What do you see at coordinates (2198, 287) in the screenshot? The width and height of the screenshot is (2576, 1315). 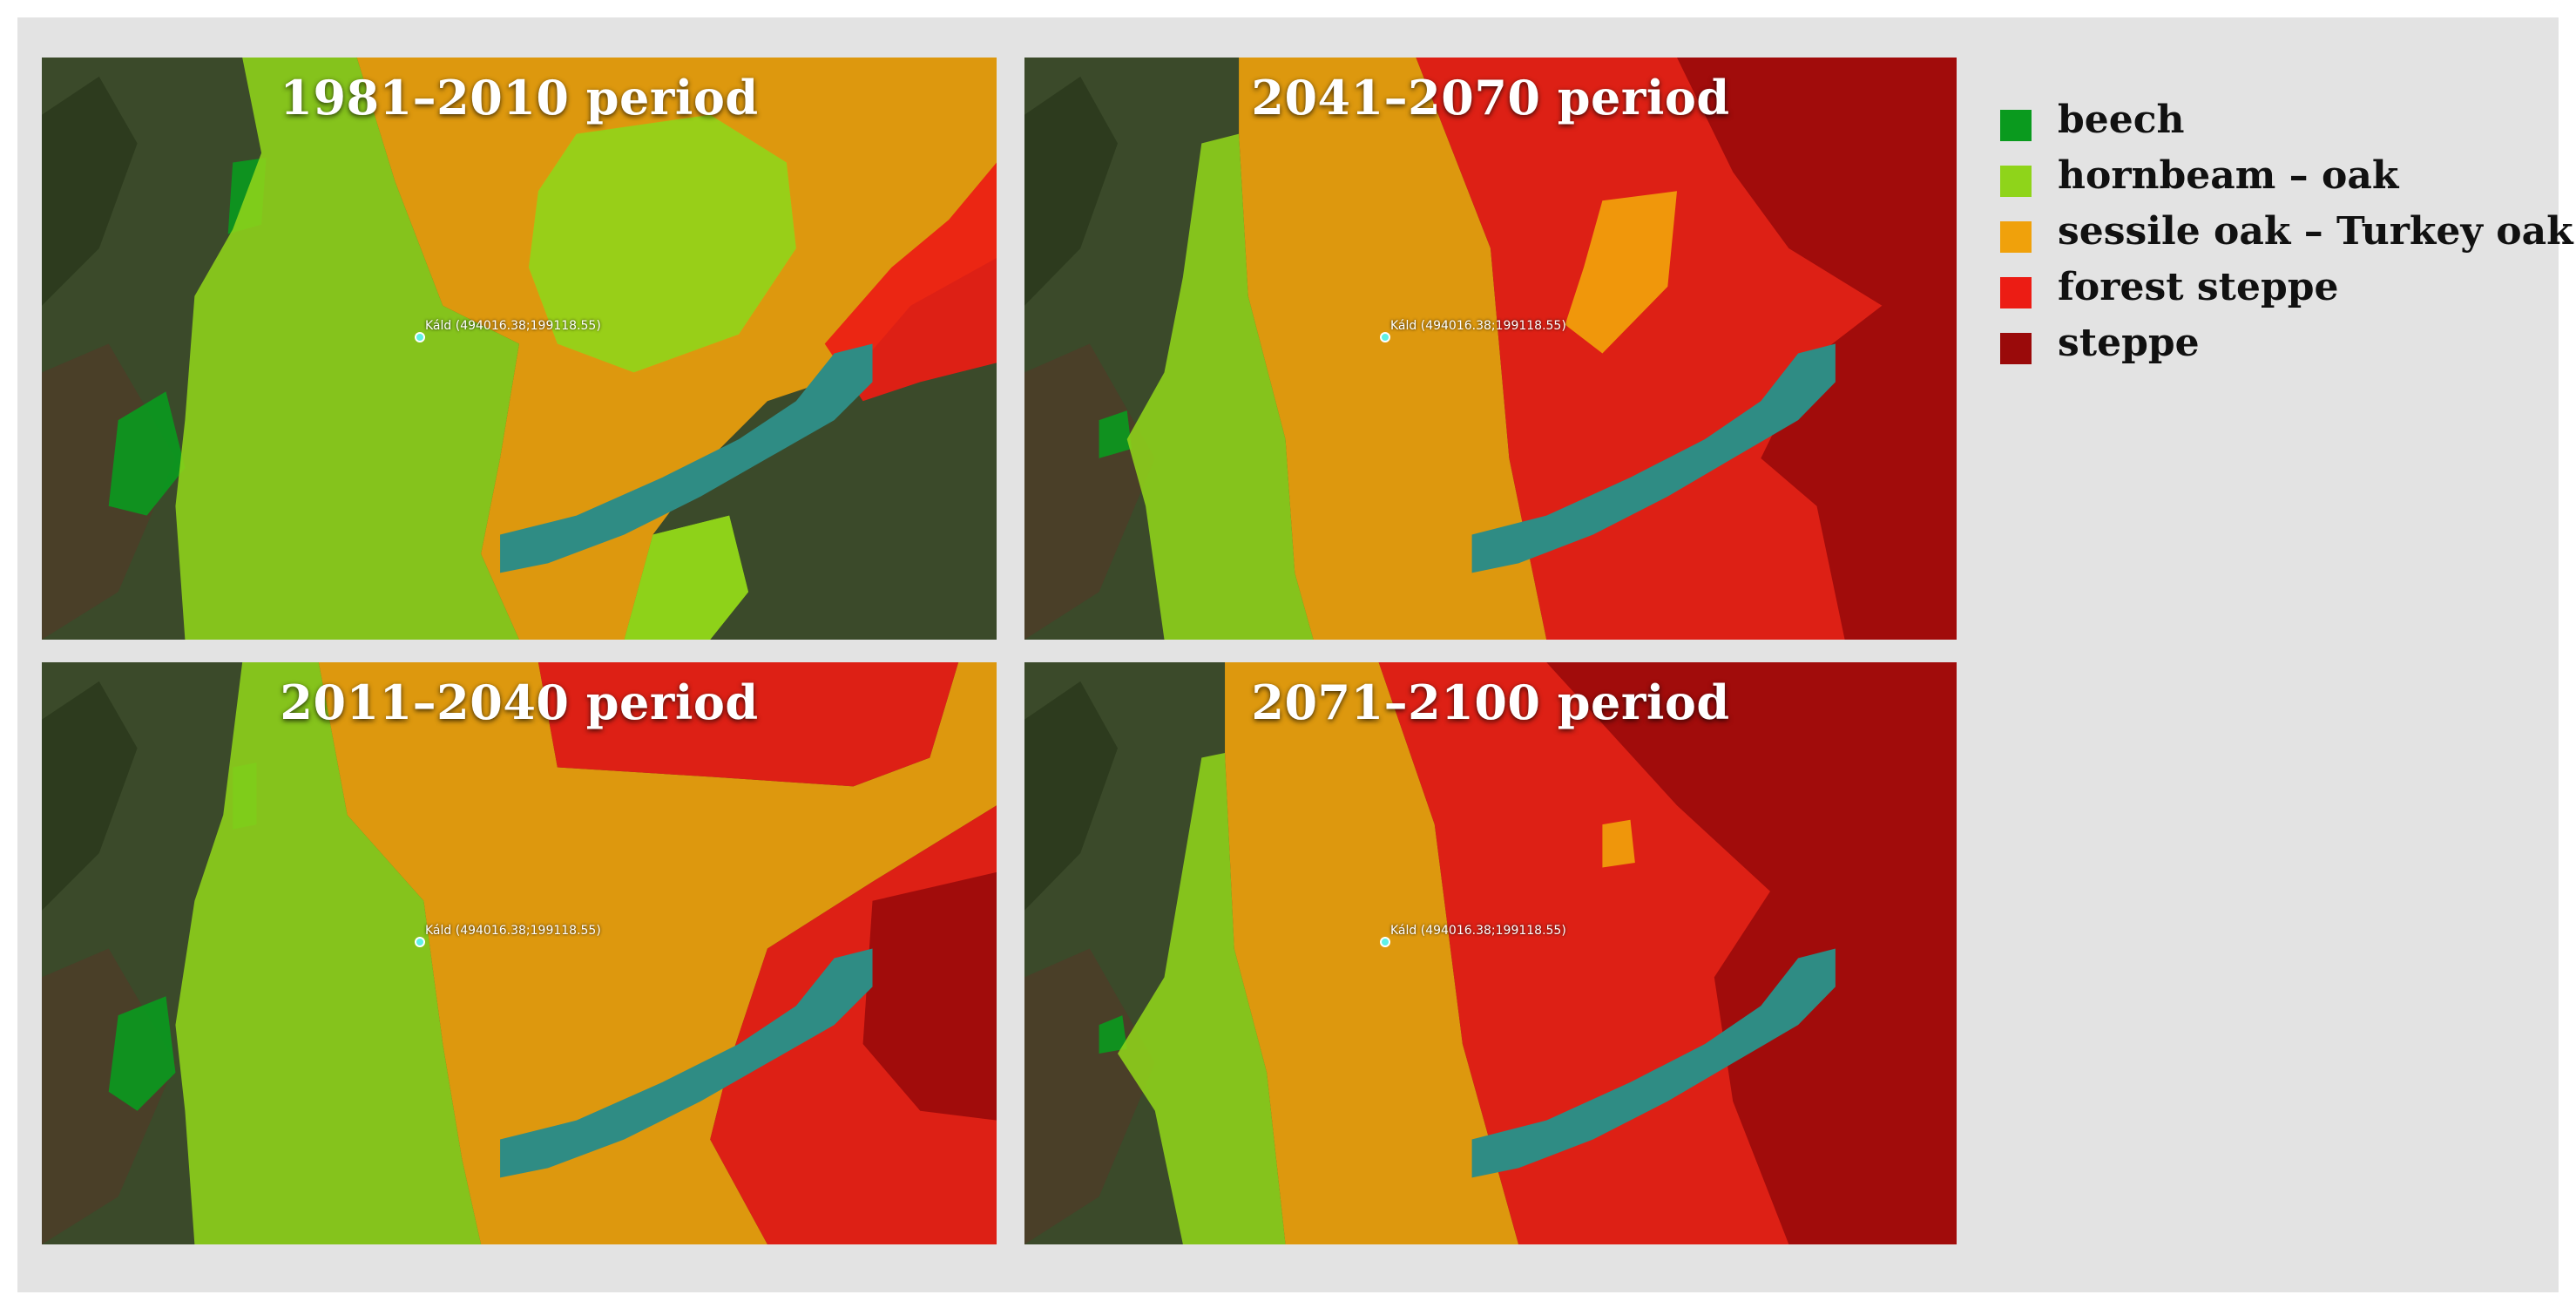 I see `legend-label: forest steppe` at bounding box center [2198, 287].